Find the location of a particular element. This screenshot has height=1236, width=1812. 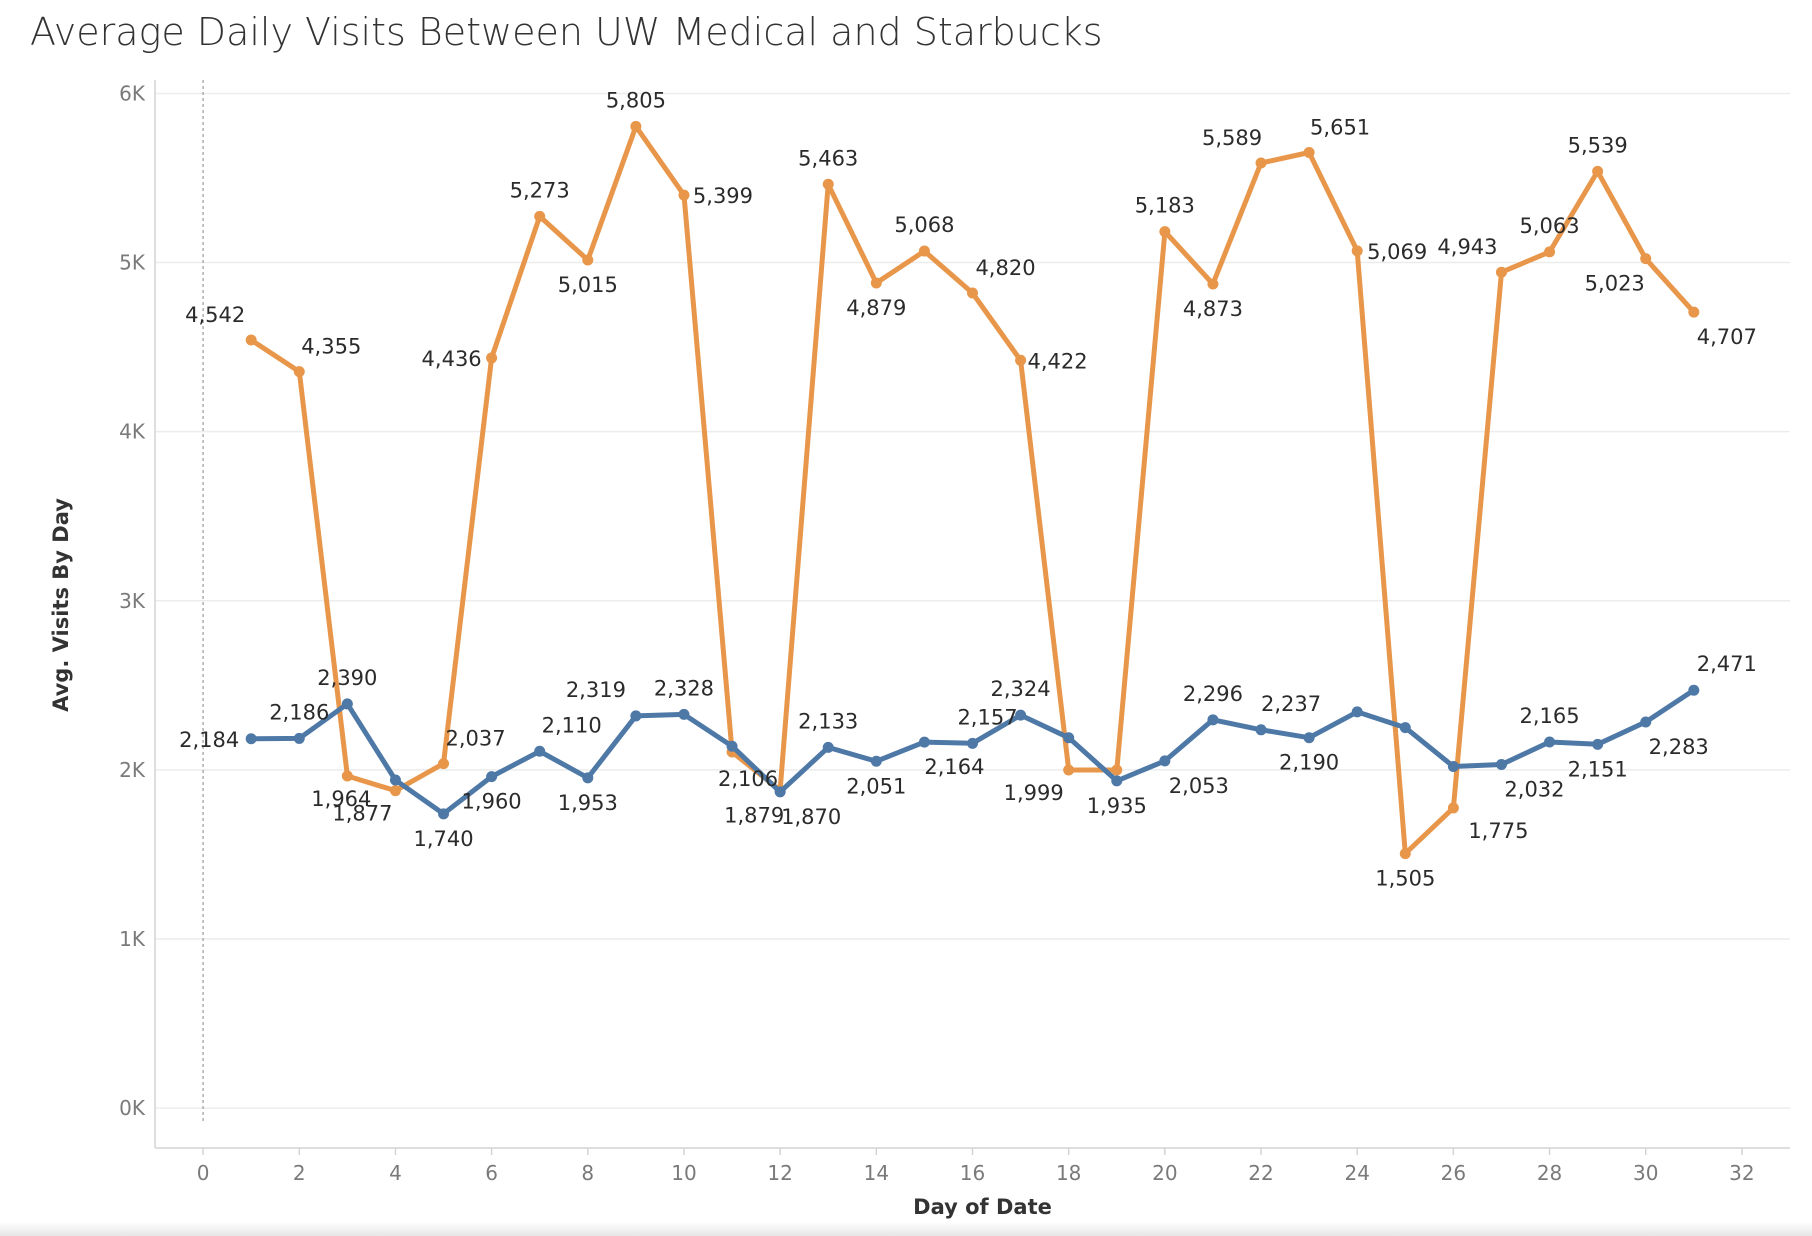

data-label: 4,436 is located at coordinates (452, 359).